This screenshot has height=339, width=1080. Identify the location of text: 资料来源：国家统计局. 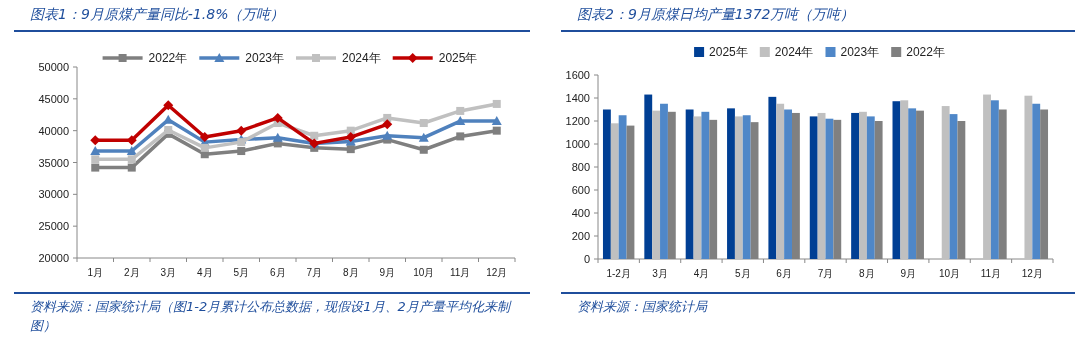
(642, 306).